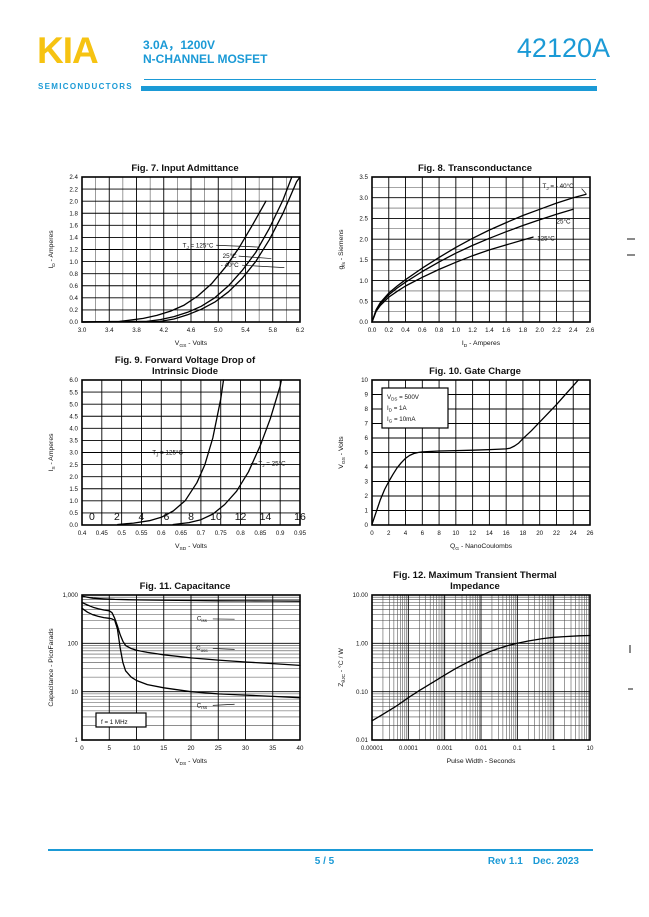 The width and height of the screenshot is (649, 917). I want to click on svg-text: - 40°C, so click(230, 265).